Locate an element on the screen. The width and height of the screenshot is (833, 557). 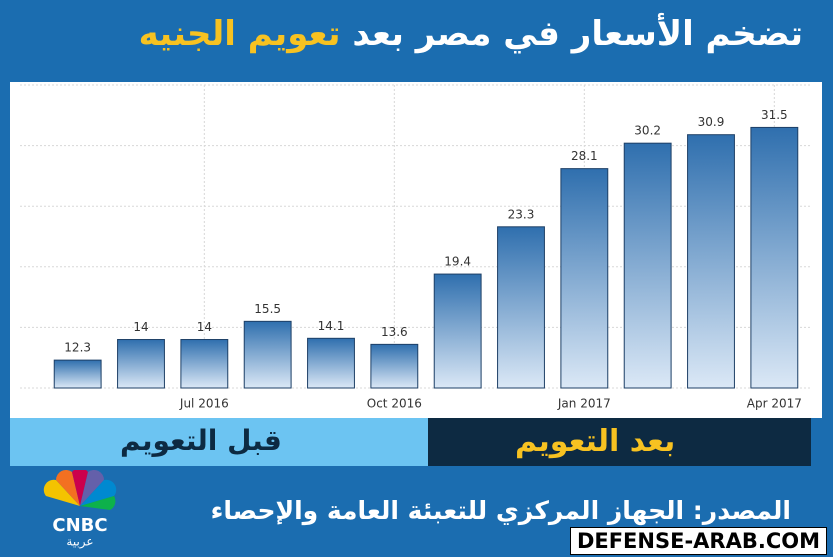
x-tick-label: Apr 2017 is located at coordinates (774, 404).